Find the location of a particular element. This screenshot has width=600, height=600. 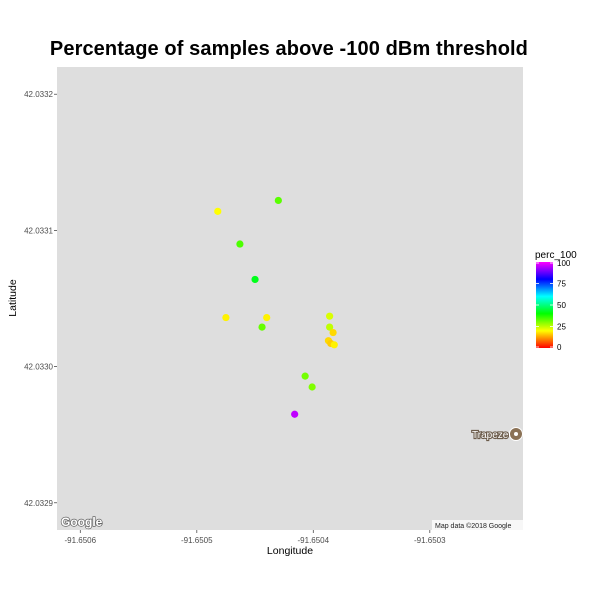

legend-tick-label: 50 is located at coordinates (561, 305).